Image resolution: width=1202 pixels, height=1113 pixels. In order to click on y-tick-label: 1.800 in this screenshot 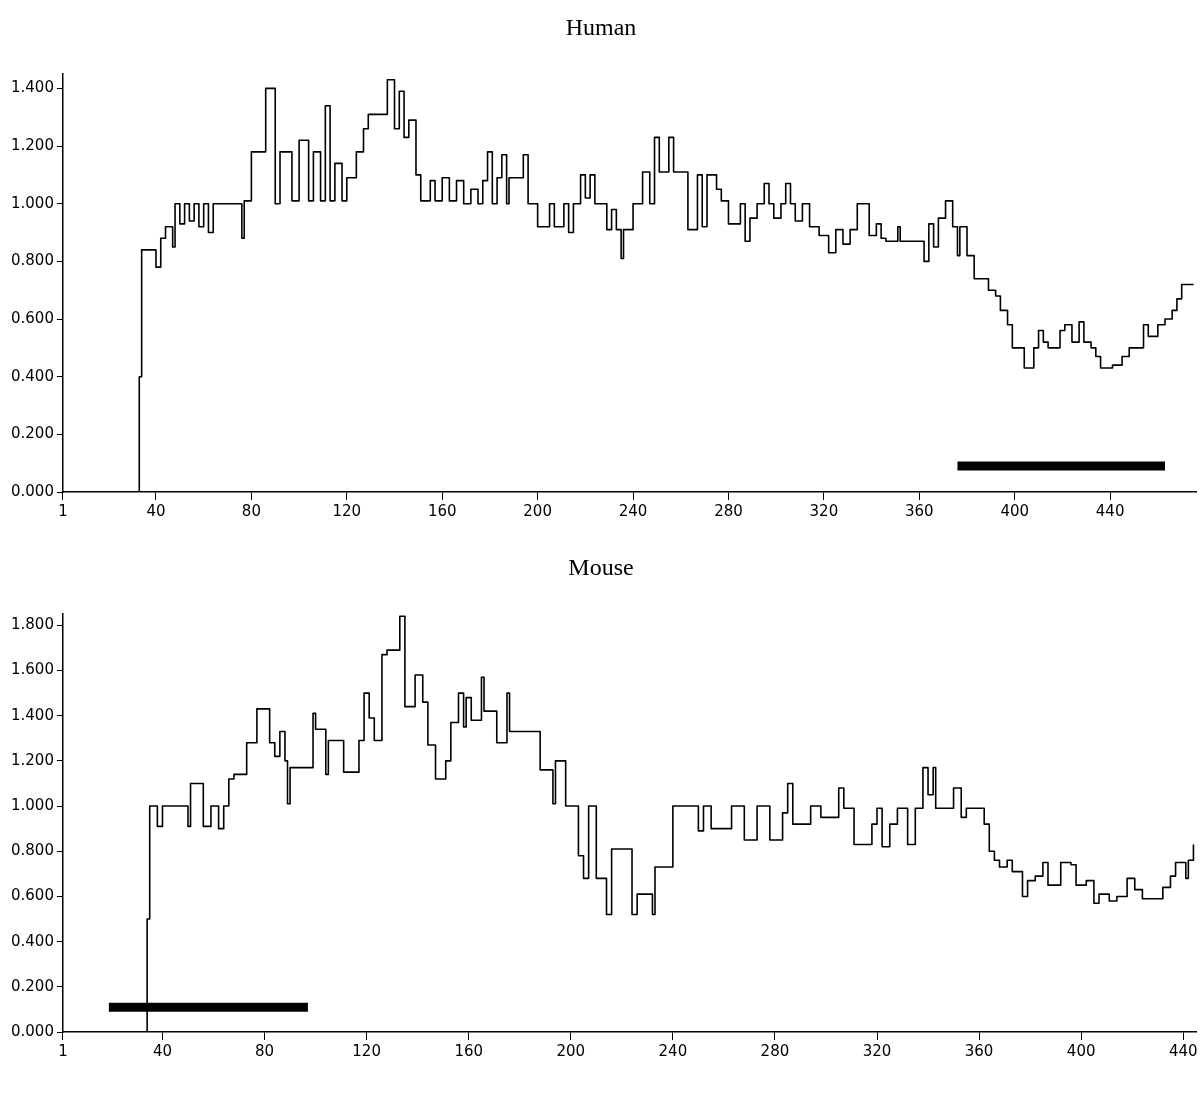, I will do `click(32, 624)`.